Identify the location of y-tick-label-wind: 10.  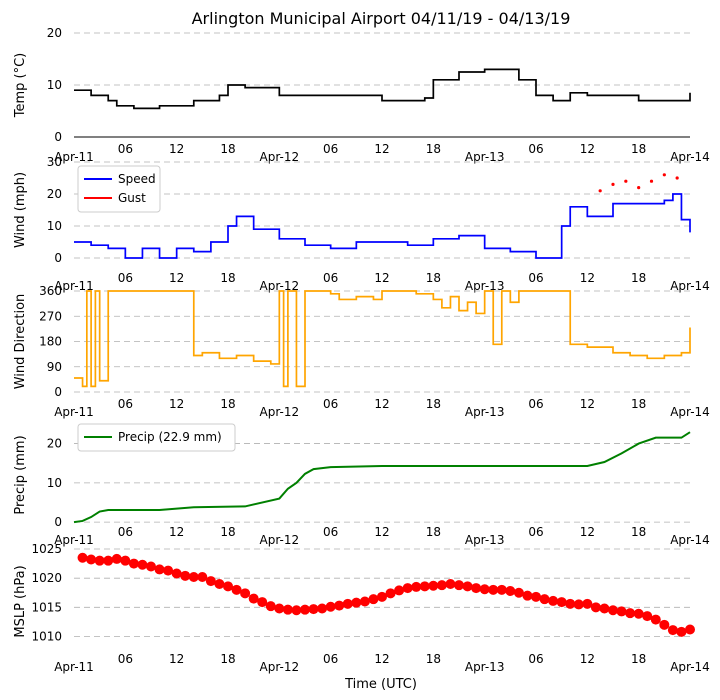
(54, 226).